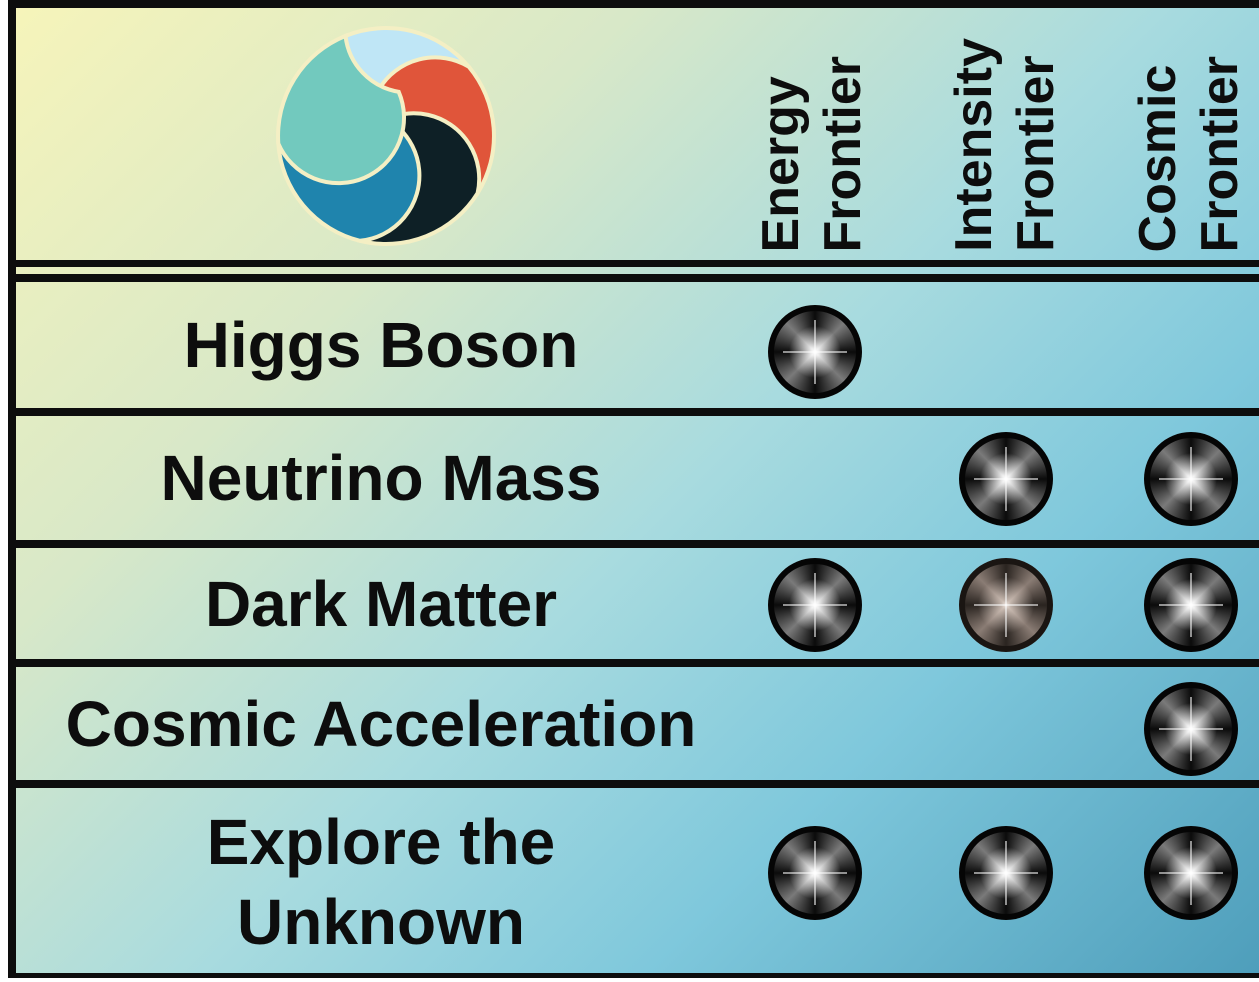 This screenshot has width=1259, height=982. What do you see at coordinates (633, 263) in the screenshot?
I see `header-divider-top` at bounding box center [633, 263].